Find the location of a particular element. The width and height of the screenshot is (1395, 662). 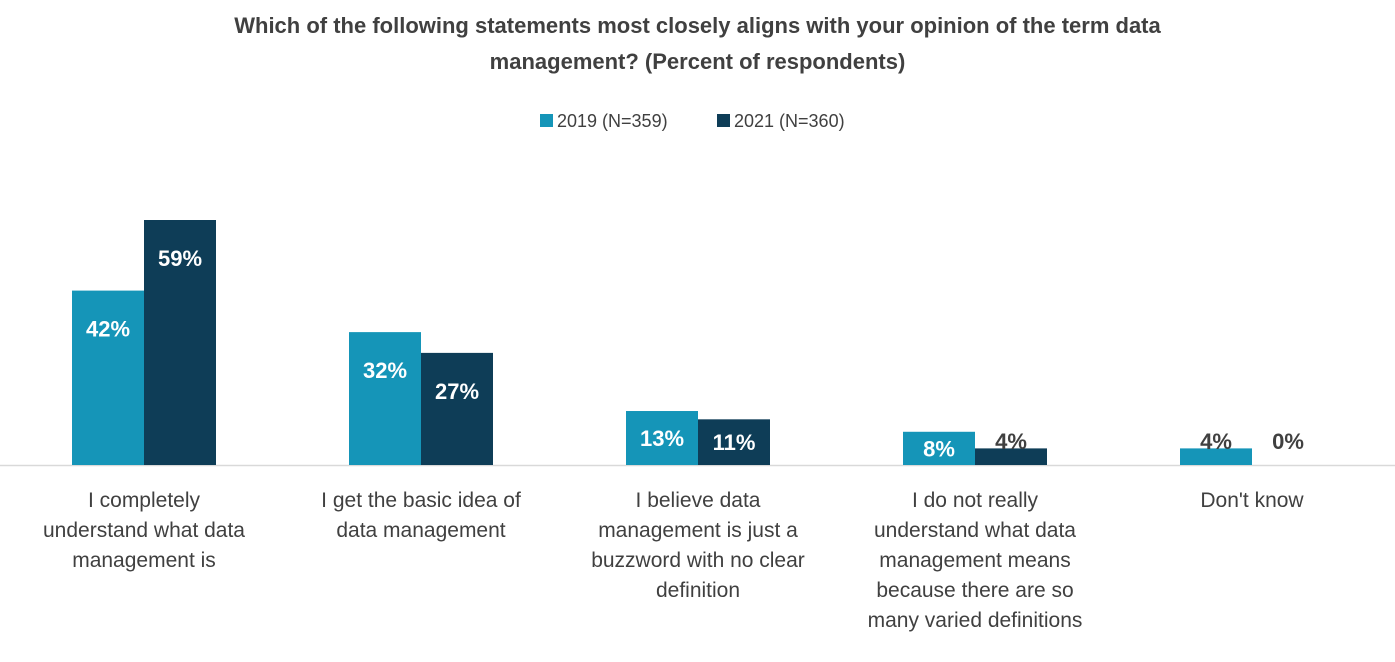

category-label-4: because there are so is located at coordinates (974, 590).